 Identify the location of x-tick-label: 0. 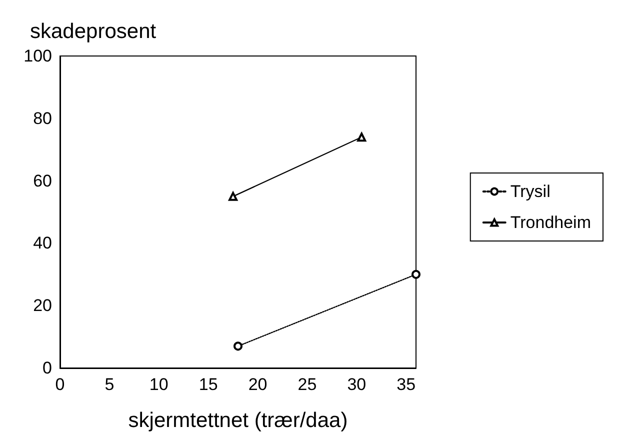
(60, 384).